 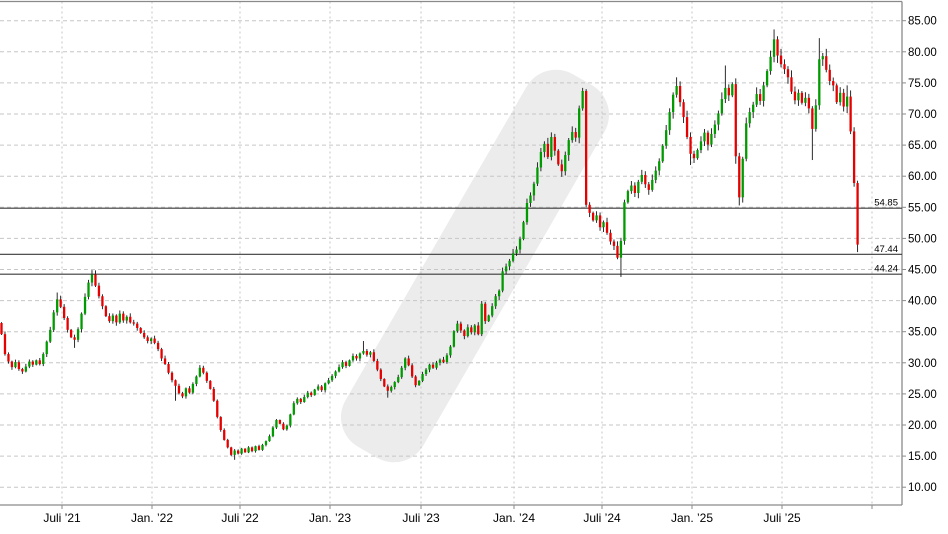 What do you see at coordinates (922, 84) in the screenshot?
I see `y-axis-label: 75.00` at bounding box center [922, 84].